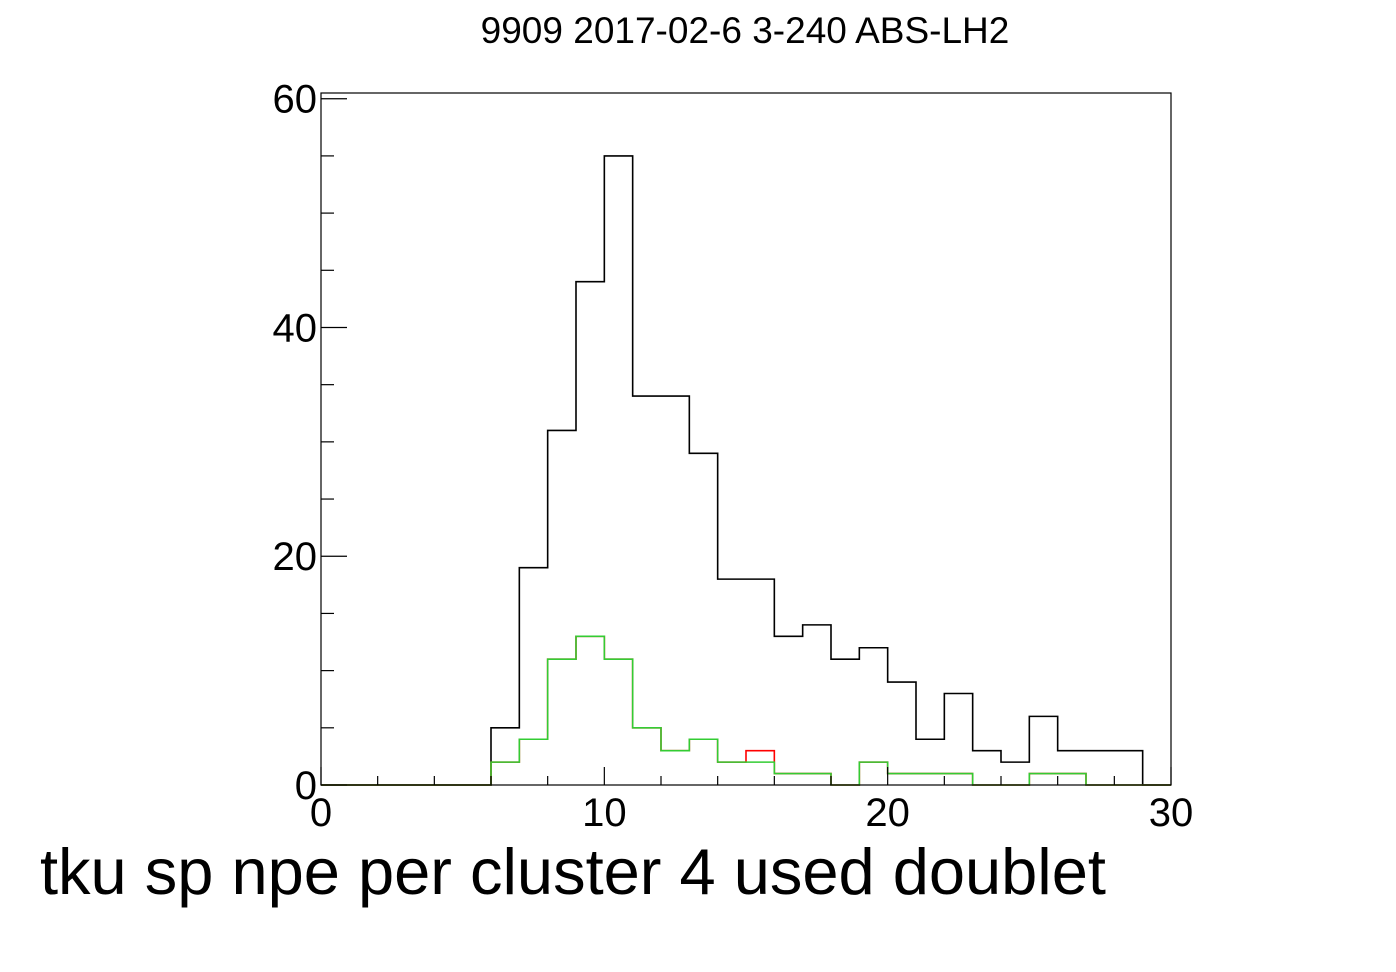 The image size is (1396, 972). Describe the element at coordinates (295, 557) in the screenshot. I see `y-tick-label: 20` at that location.